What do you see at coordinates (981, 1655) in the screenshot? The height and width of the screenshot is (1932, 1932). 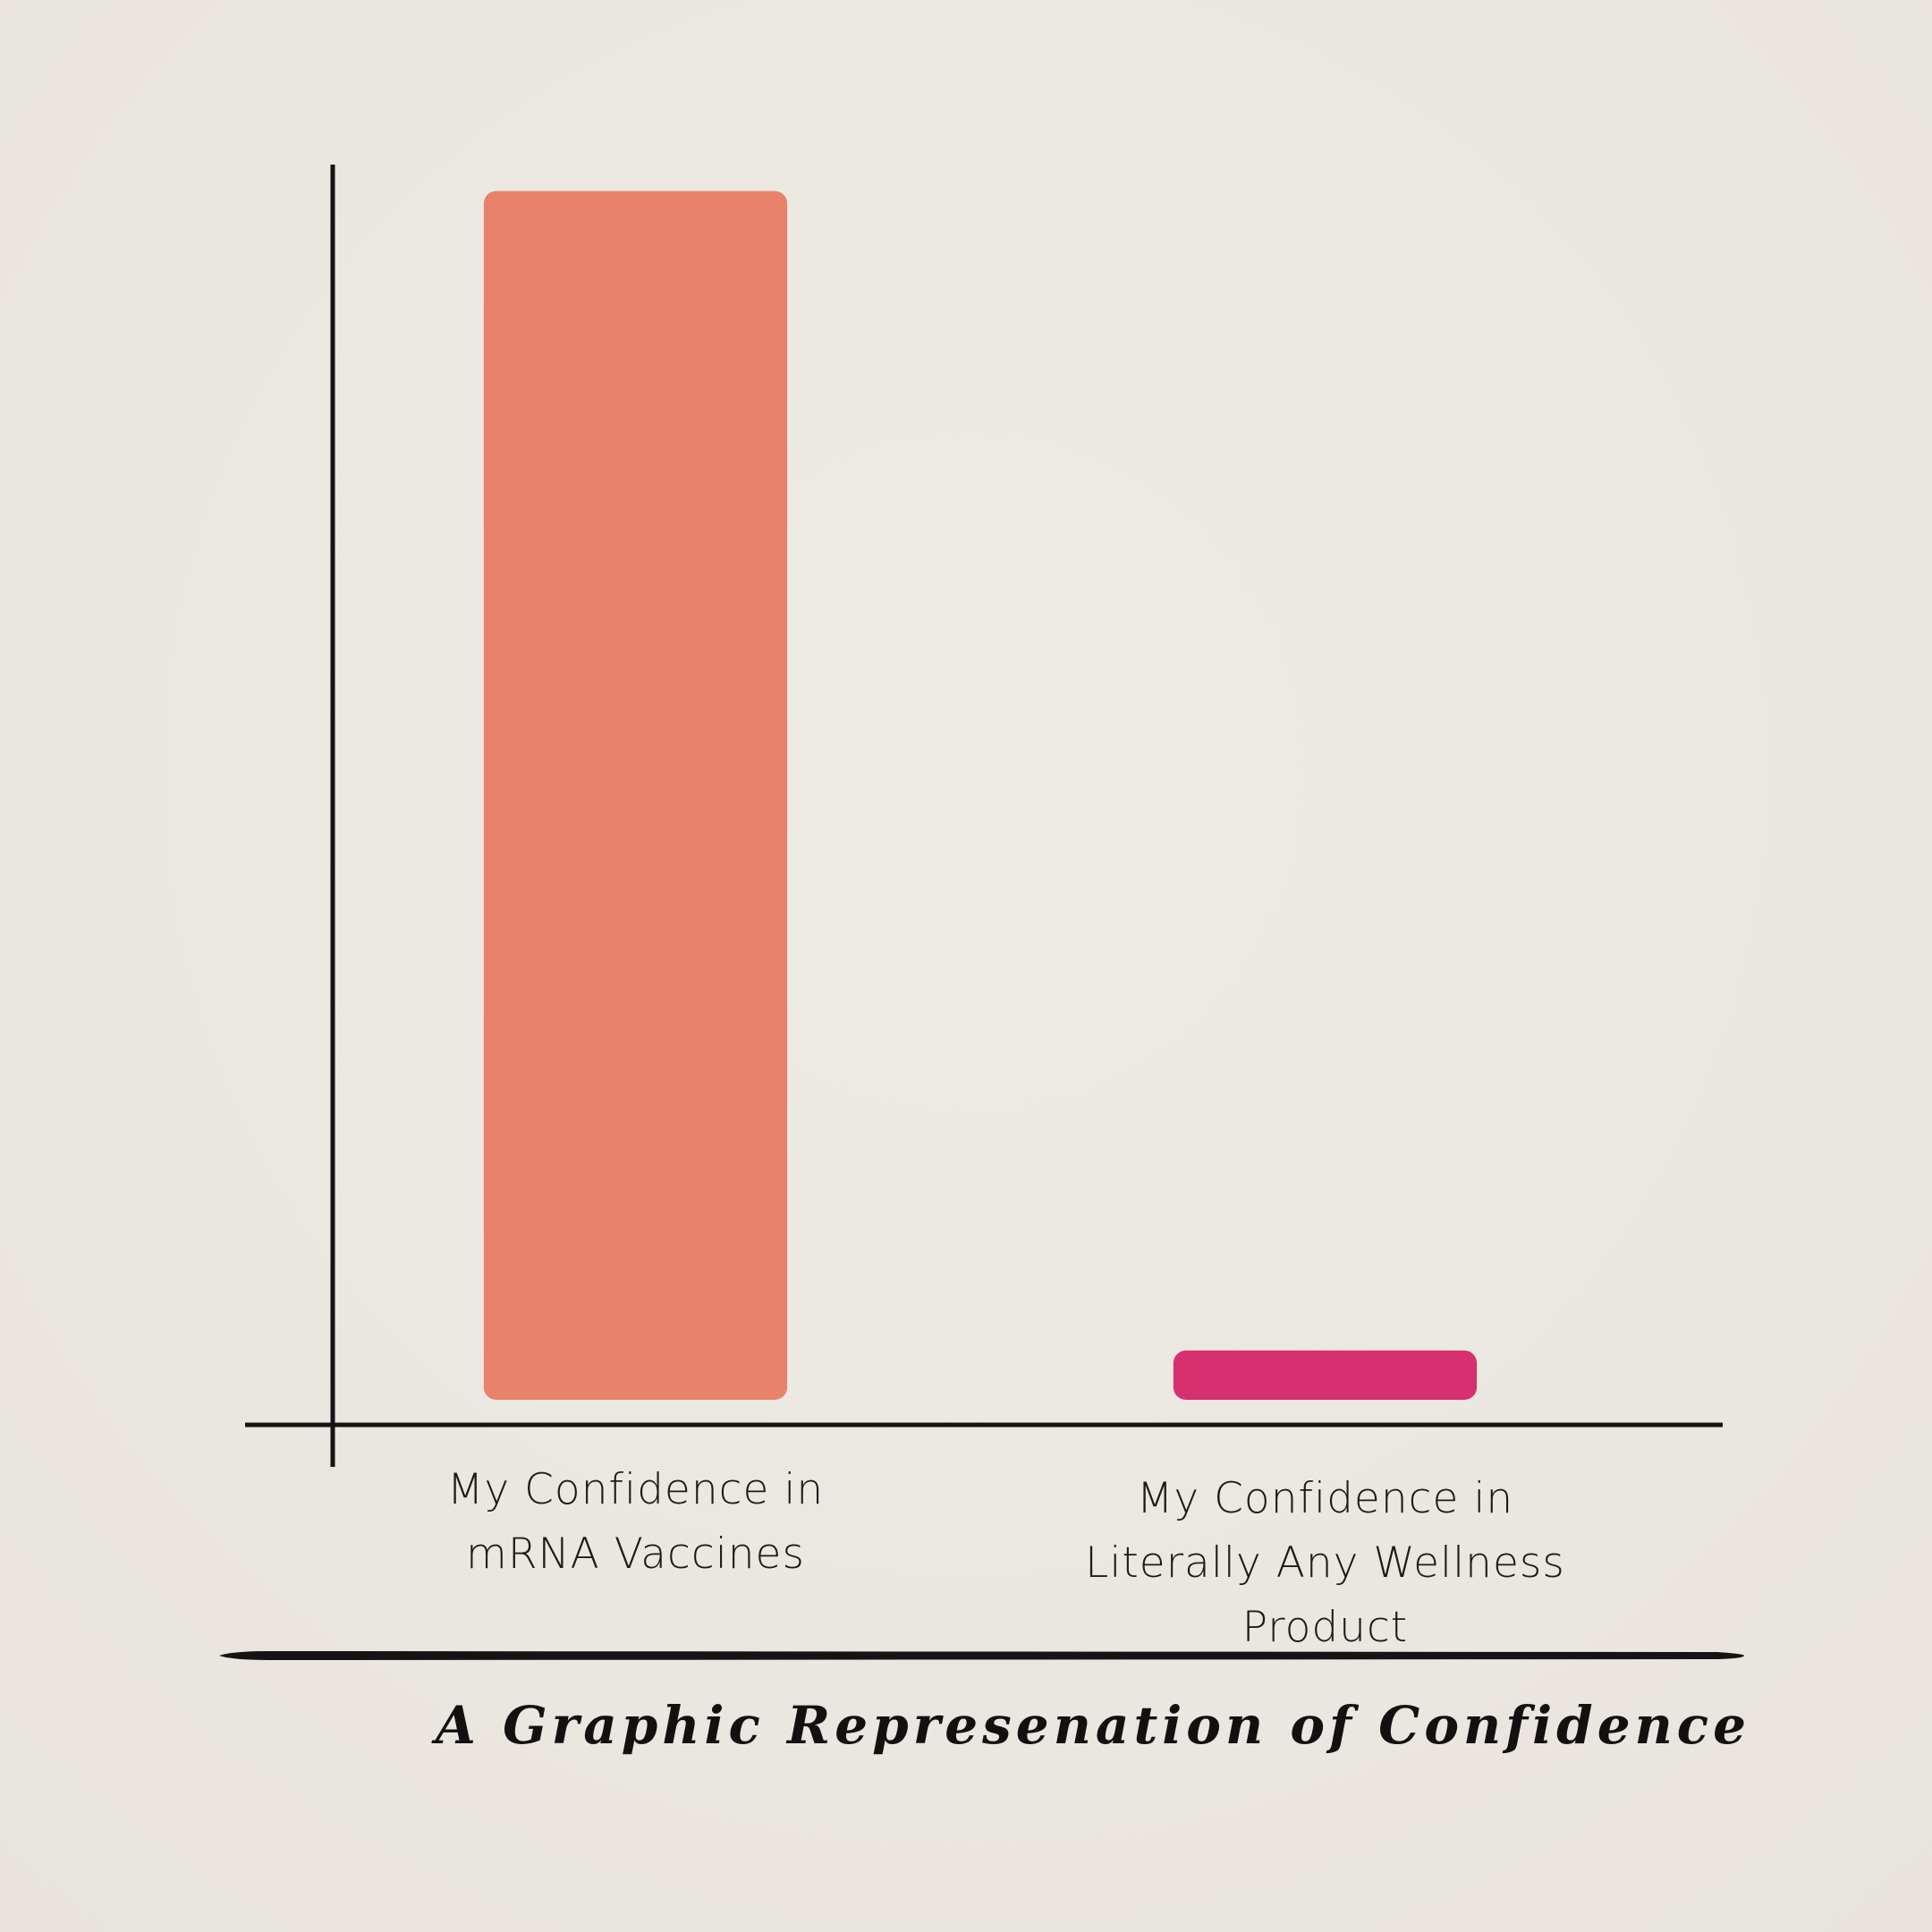 I see `separator-line` at bounding box center [981, 1655].